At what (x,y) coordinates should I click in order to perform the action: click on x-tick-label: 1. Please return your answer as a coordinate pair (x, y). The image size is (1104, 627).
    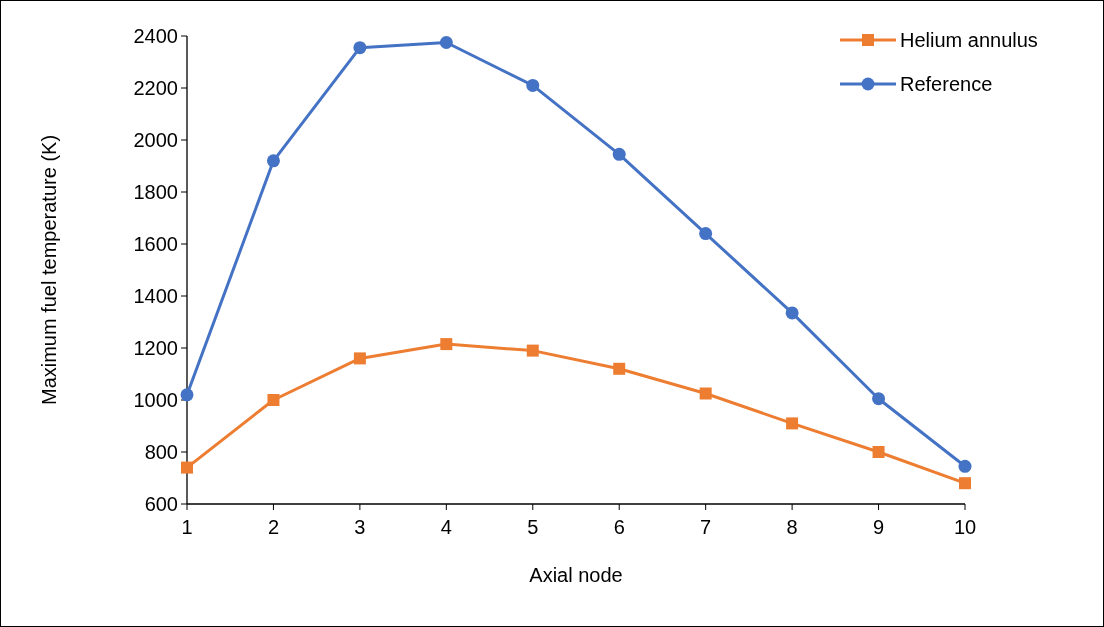
    Looking at the image, I should click on (187, 527).